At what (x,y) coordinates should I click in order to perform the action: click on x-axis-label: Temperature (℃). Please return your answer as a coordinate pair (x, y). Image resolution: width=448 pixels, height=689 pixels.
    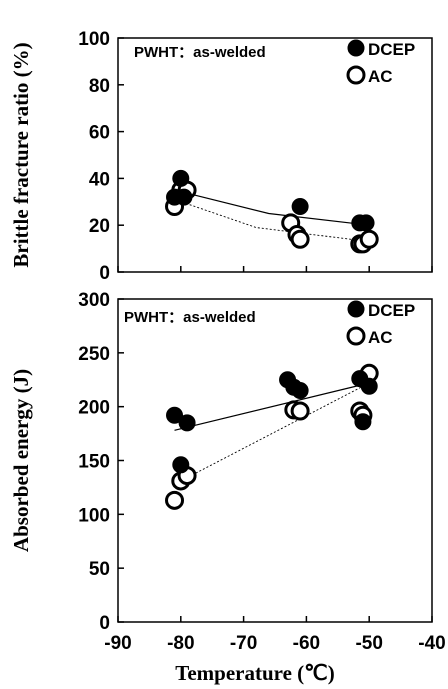
    Looking at the image, I should click on (254, 673).